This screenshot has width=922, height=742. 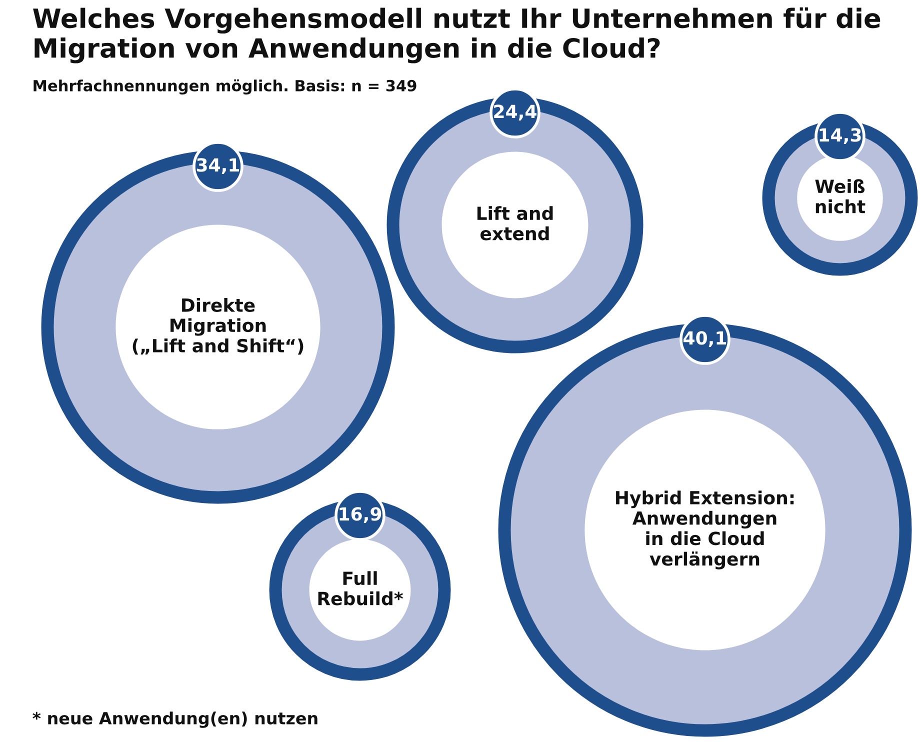 I want to click on text: Welches Vorgehensmodell nutzt Ihr Unternehmen für die Migration von Anwendungen in die Cloud?, so click(x=456, y=35).